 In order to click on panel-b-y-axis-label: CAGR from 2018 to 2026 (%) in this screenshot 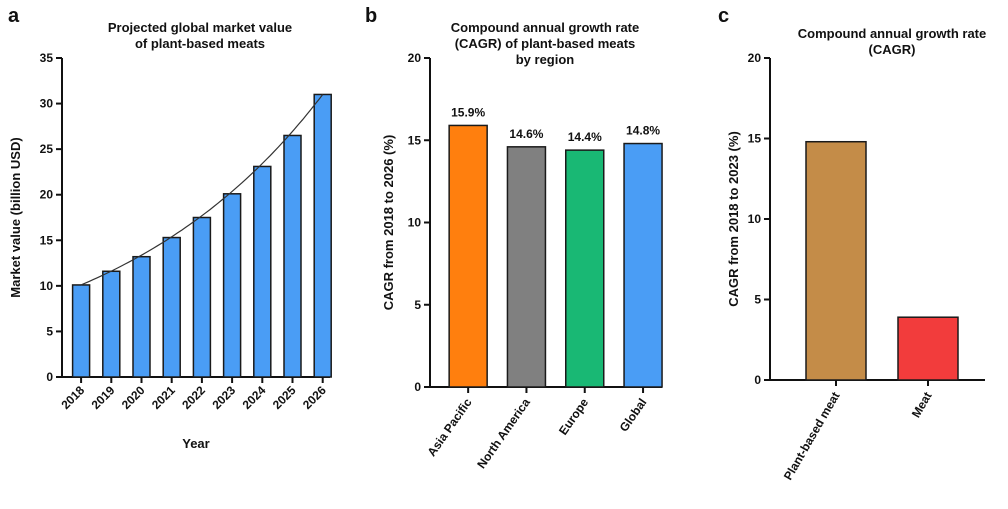, I will do `click(388, 223)`.